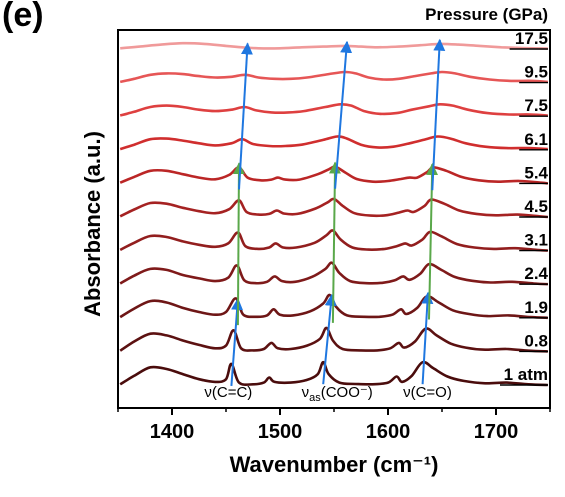 This screenshot has width=565, height=497. What do you see at coordinates (280, 432) in the screenshot?
I see `x-tick-label: 1500` at bounding box center [280, 432].